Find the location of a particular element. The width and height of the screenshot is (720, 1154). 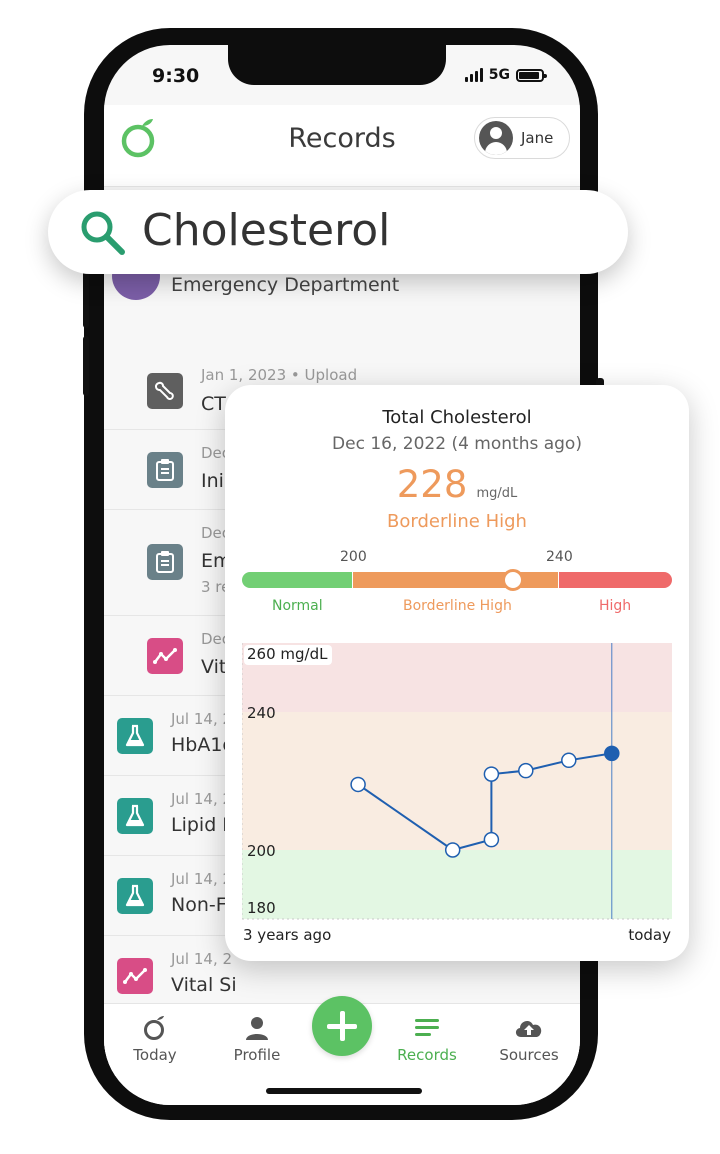

tab-sources: Sources is located at coordinates (529, 1039).